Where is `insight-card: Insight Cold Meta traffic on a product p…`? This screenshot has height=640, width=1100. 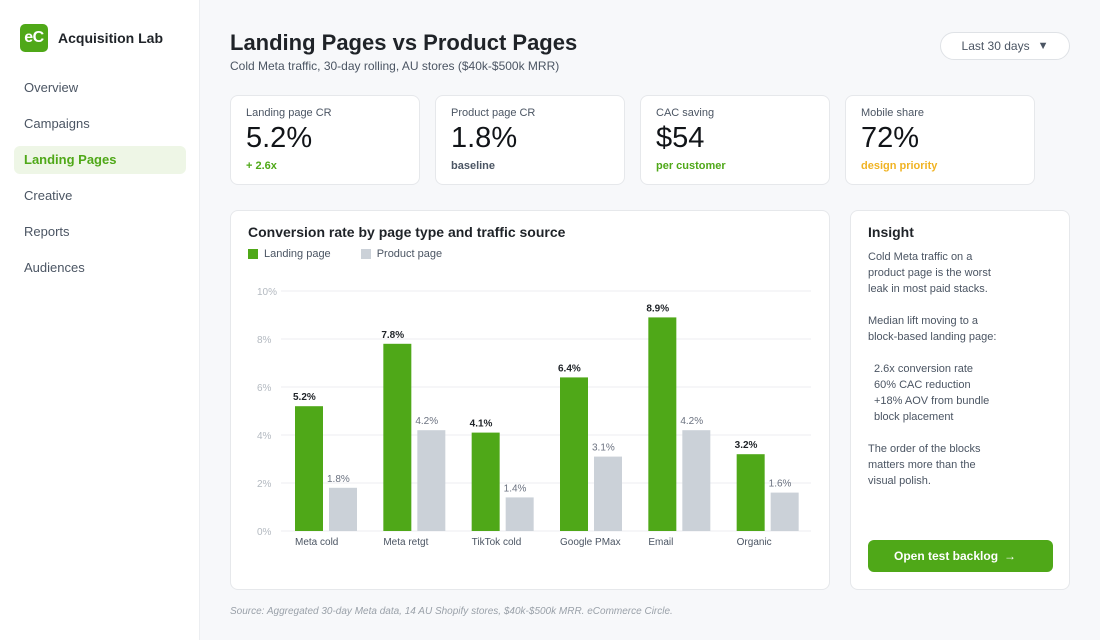
insight-card: Insight Cold Meta traffic on a product p… is located at coordinates (960, 400).